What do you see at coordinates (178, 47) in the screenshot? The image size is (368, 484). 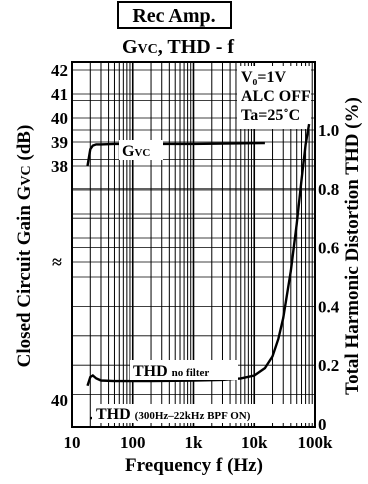 I see `chart-title: GVC, THD - f` at bounding box center [178, 47].